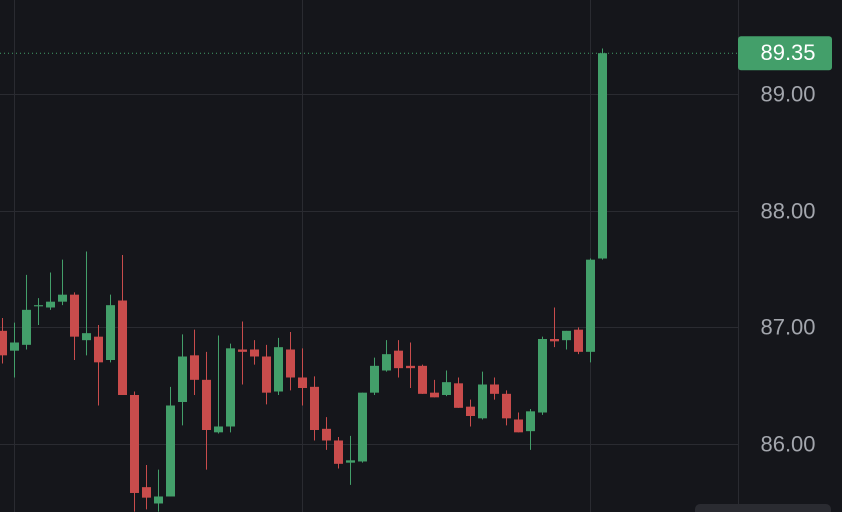 This screenshot has height=512, width=842. What do you see at coordinates (787, 326) in the screenshot?
I see `y-tick-label: 87.00` at bounding box center [787, 326].